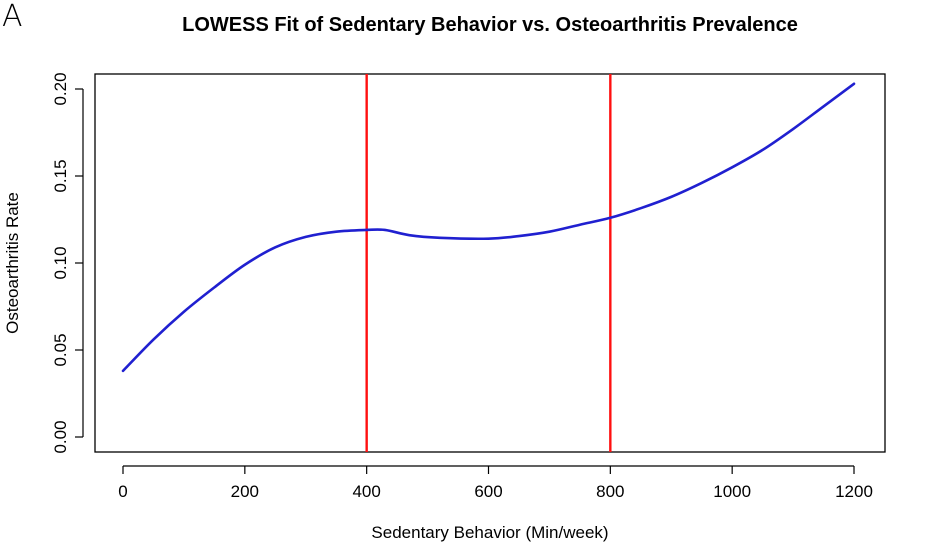  I want to click on y-axis: 0.00 0.05 0.10 0.15 0.20, so click(67, 263).